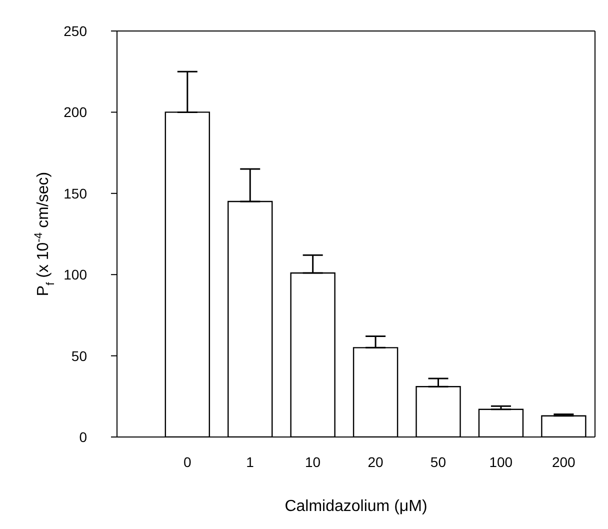 Image resolution: width=608 pixels, height=529 pixels. I want to click on y-tick-label: 250, so click(76, 30).